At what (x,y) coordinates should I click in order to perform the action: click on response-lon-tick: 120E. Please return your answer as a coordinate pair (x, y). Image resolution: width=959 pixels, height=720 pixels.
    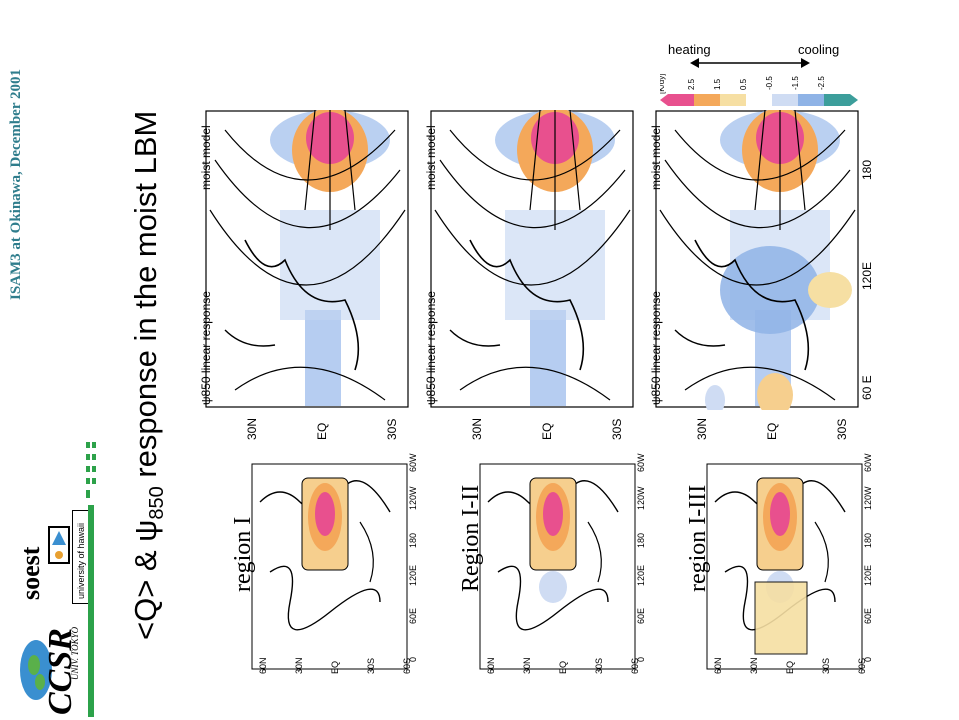
    Looking at the image, I should click on (867, 275).